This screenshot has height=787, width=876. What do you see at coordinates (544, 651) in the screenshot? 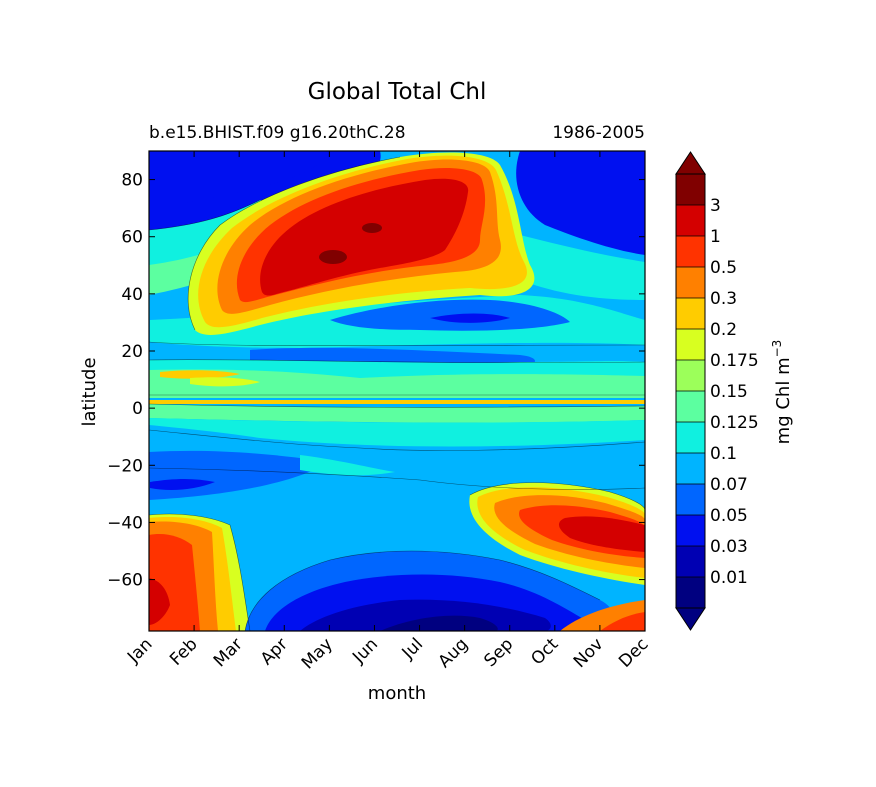
I see `x-tick-label: Oct` at bounding box center [544, 651].